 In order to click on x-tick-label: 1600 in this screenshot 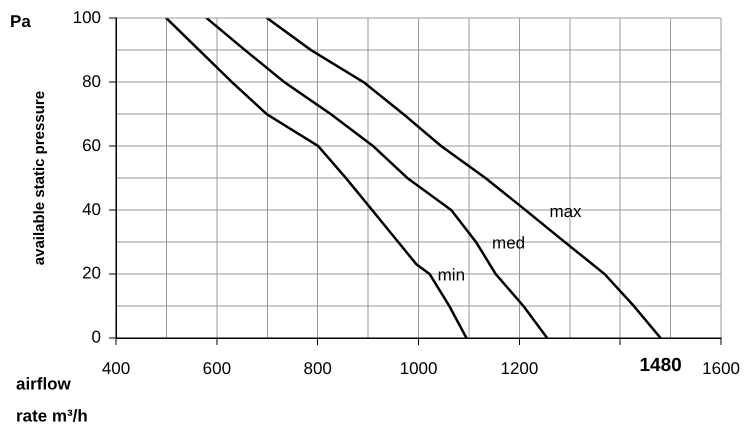, I will do `click(721, 368)`.